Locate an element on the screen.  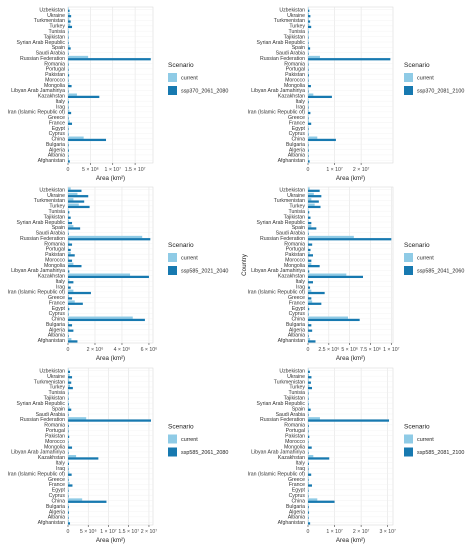
legend-label: ssp585_2041_2060 is located at coordinates (440, 272).